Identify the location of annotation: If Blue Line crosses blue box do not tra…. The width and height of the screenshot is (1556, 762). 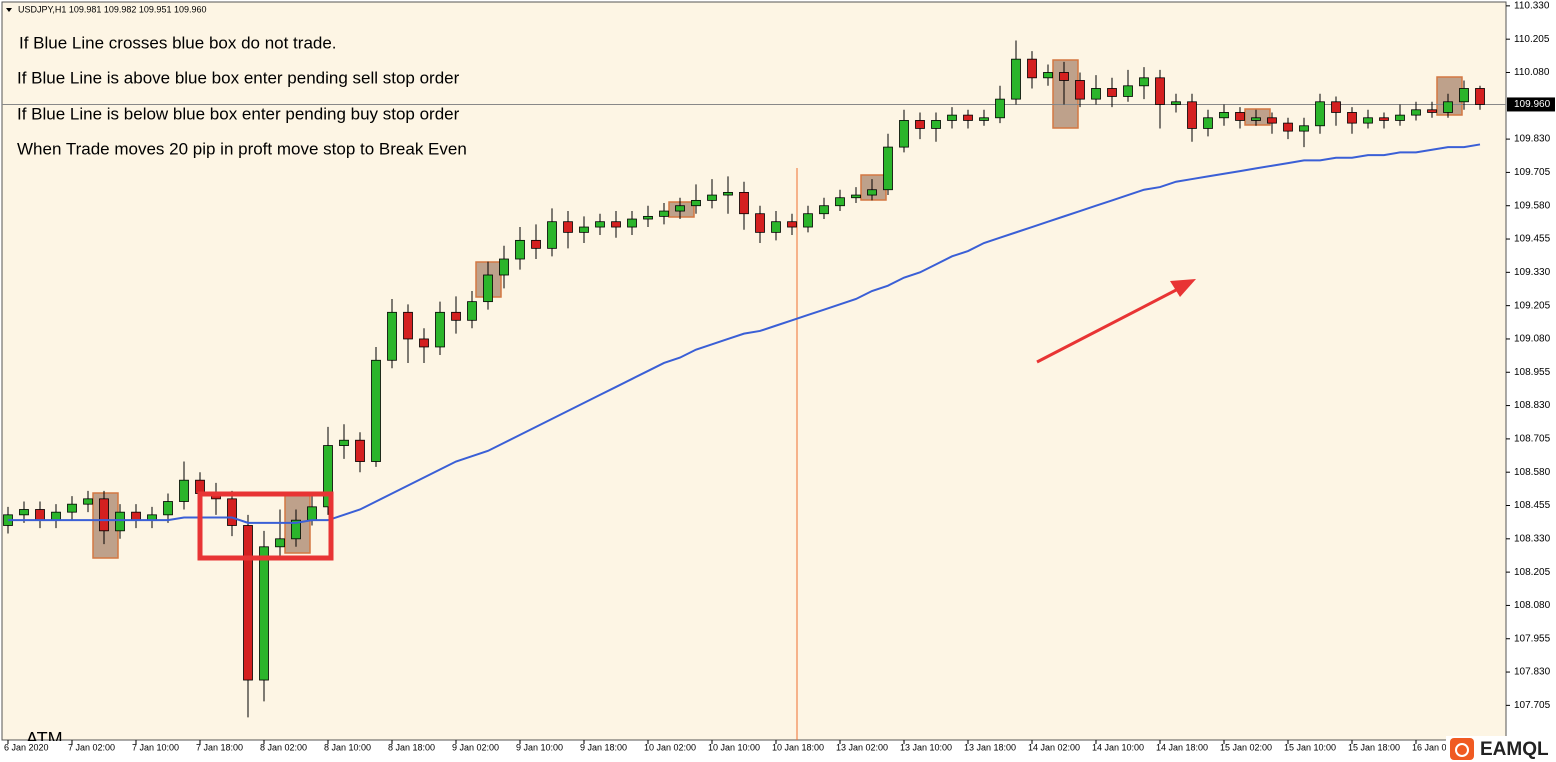
(178, 42).